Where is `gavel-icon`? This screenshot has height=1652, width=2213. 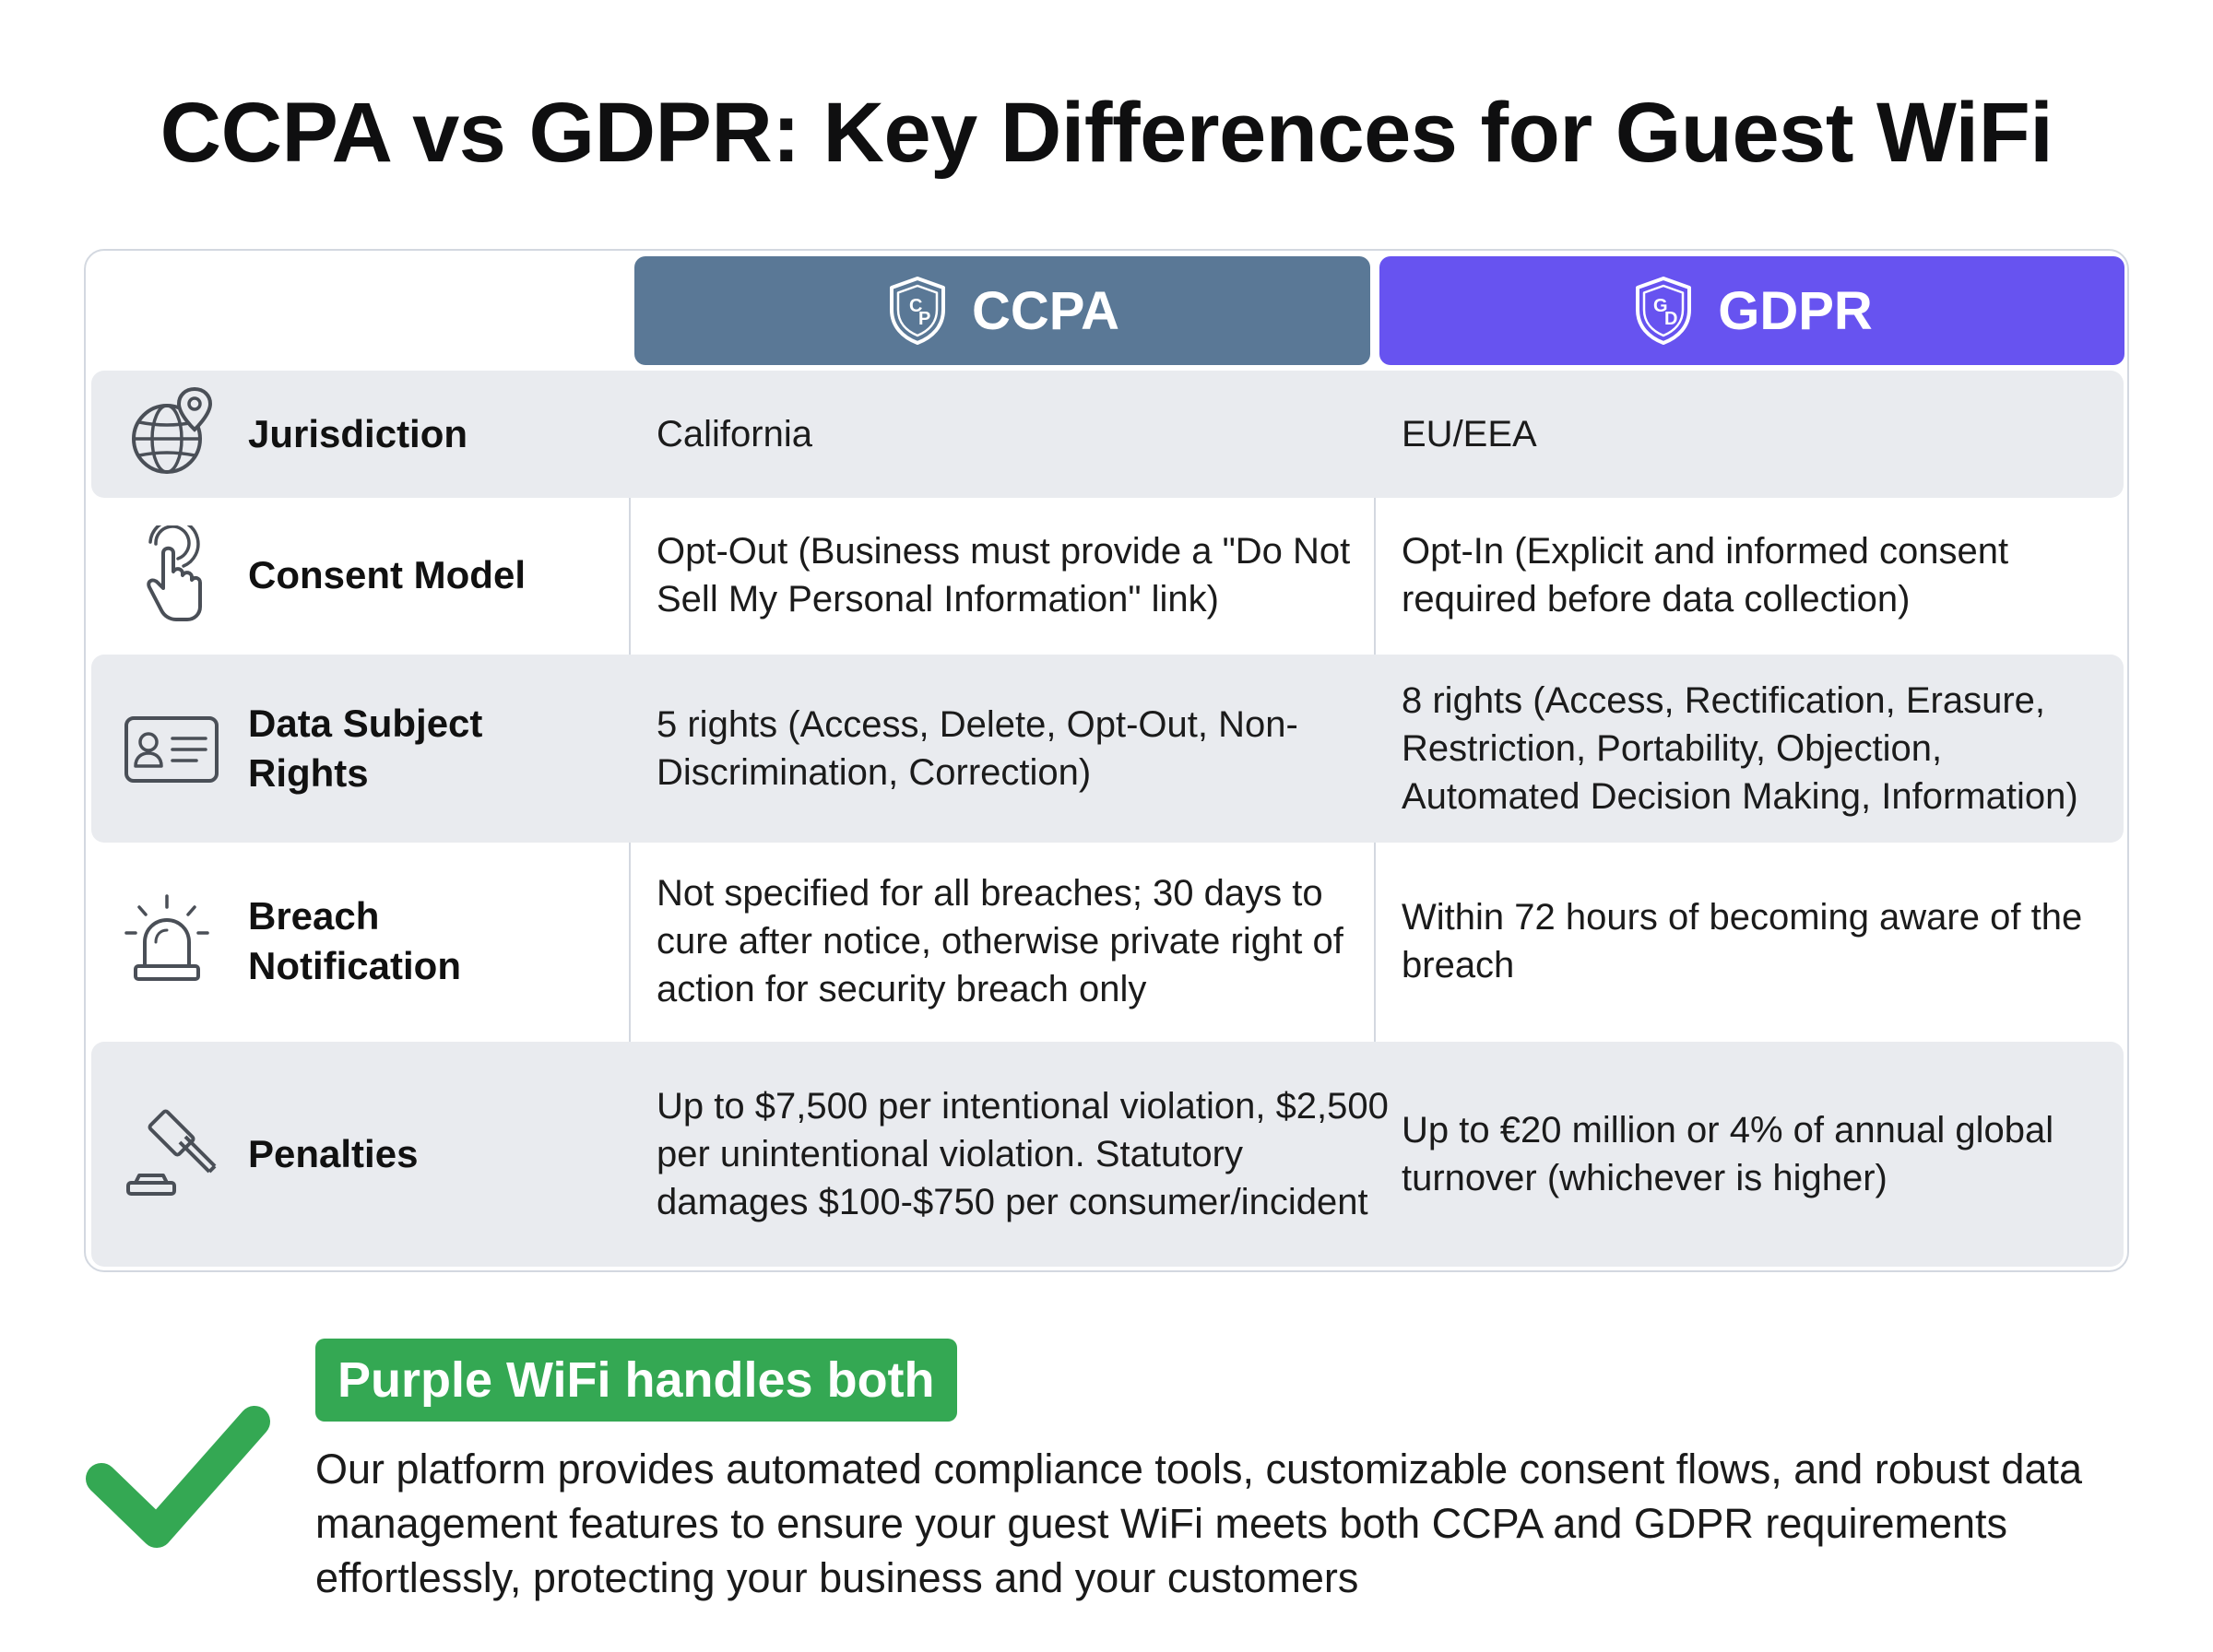 gavel-icon is located at coordinates (171, 1152).